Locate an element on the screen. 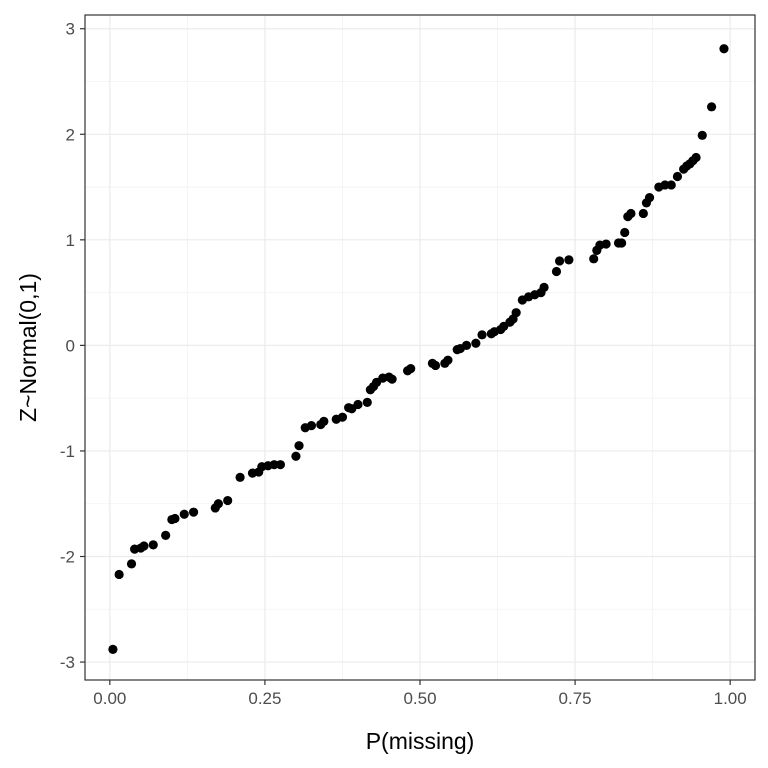 The width and height of the screenshot is (768, 768). y-tick-label: 2 is located at coordinates (70, 134).